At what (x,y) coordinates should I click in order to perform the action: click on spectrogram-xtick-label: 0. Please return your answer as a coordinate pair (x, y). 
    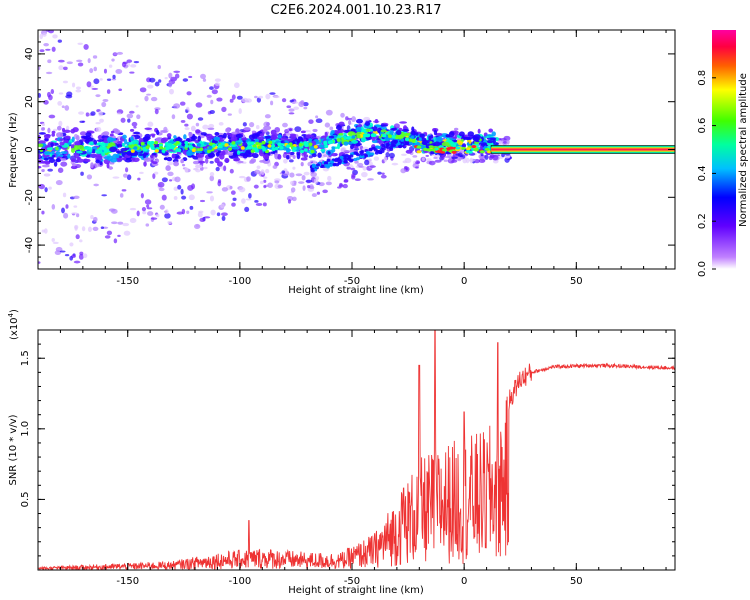
    Looking at the image, I should click on (464, 281).